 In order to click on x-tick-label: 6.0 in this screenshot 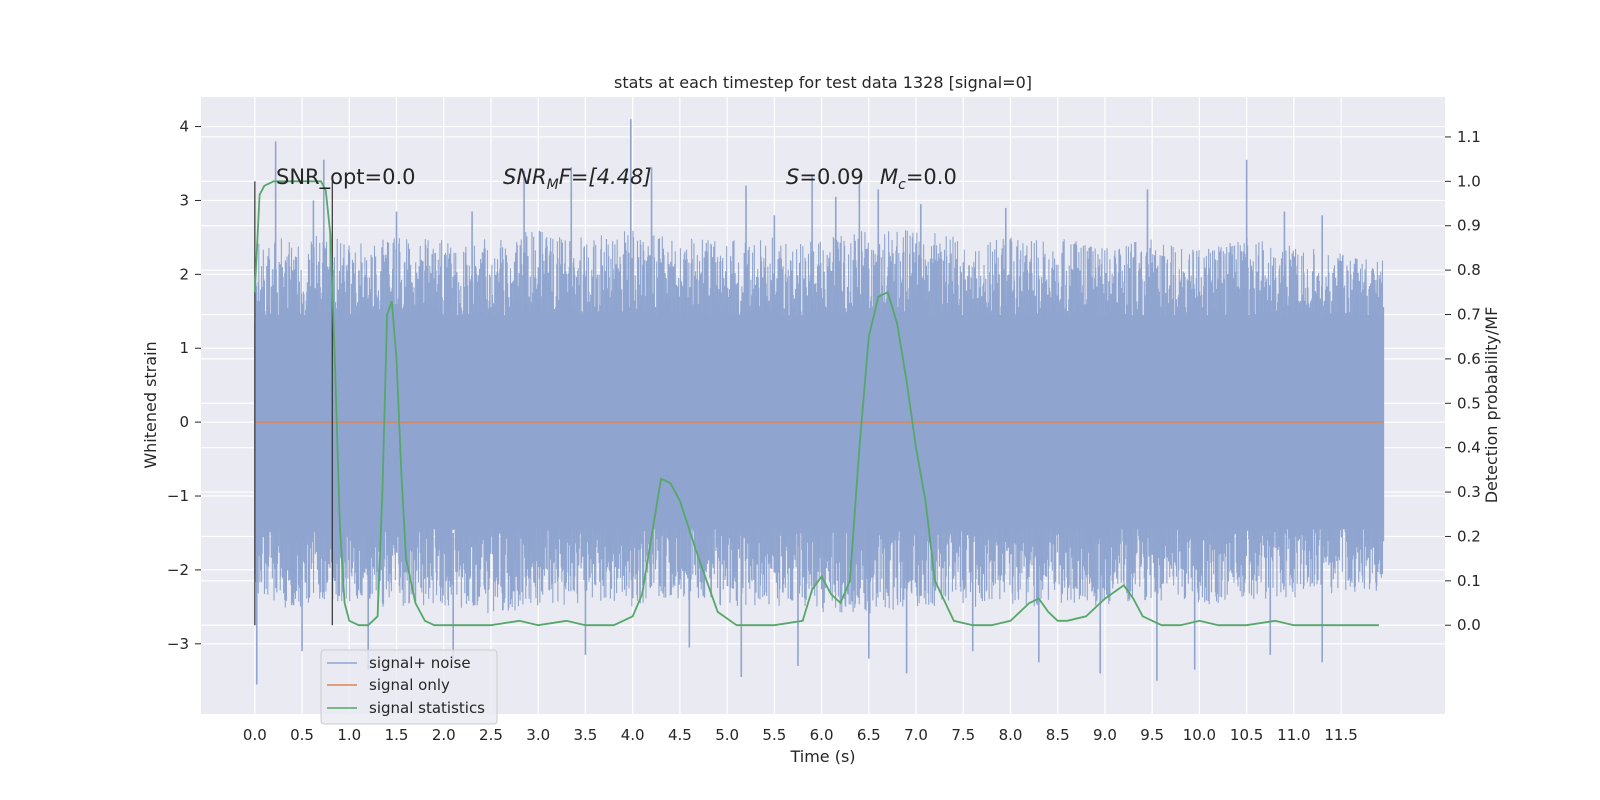, I will do `click(822, 735)`.